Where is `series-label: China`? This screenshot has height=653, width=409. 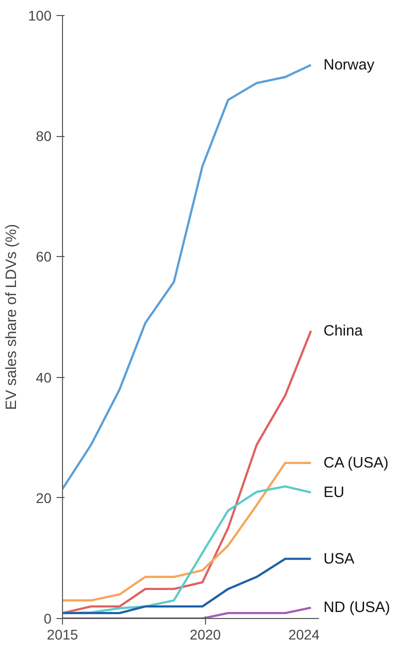 series-label: China is located at coordinates (344, 331).